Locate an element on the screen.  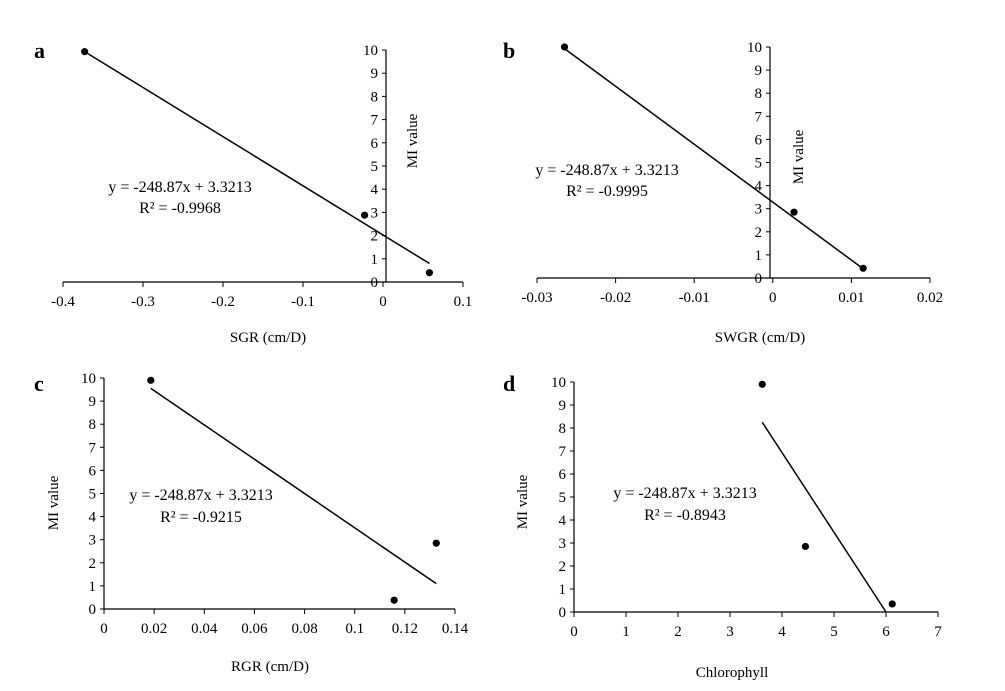
x-tick-label: -0.02 is located at coordinates (615, 298).